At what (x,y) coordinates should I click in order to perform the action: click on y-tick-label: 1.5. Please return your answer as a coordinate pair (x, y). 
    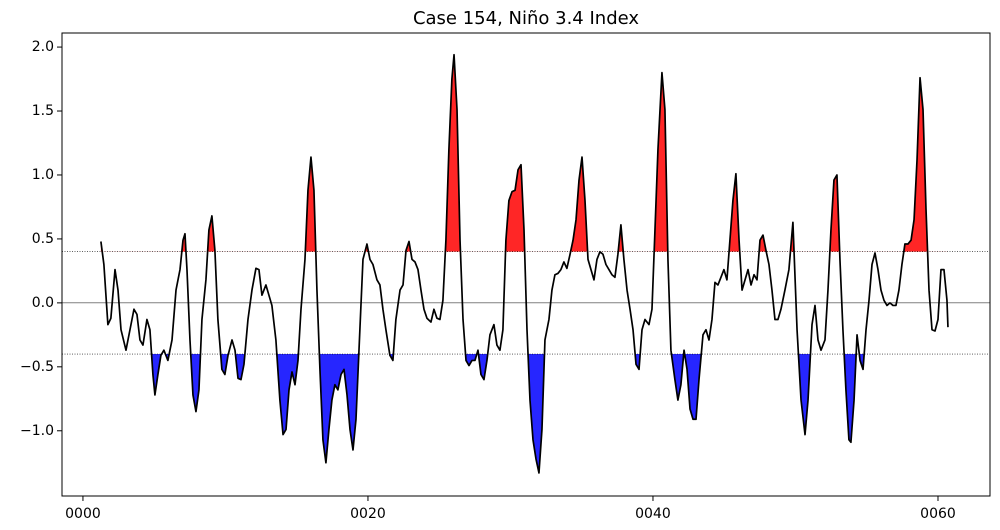
    Looking at the image, I should click on (43, 111).